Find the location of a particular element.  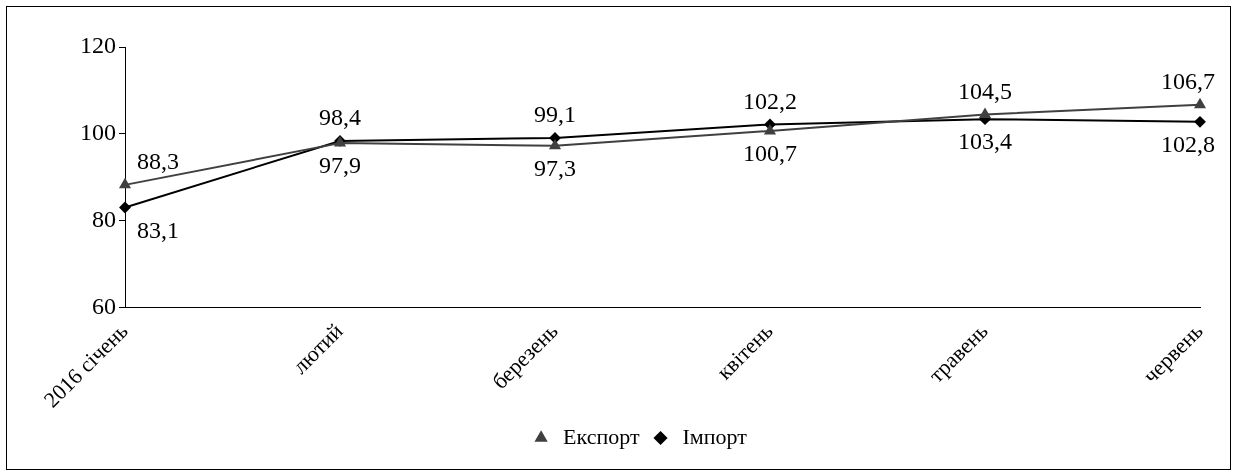

data-label: 98,4 is located at coordinates (340, 117).